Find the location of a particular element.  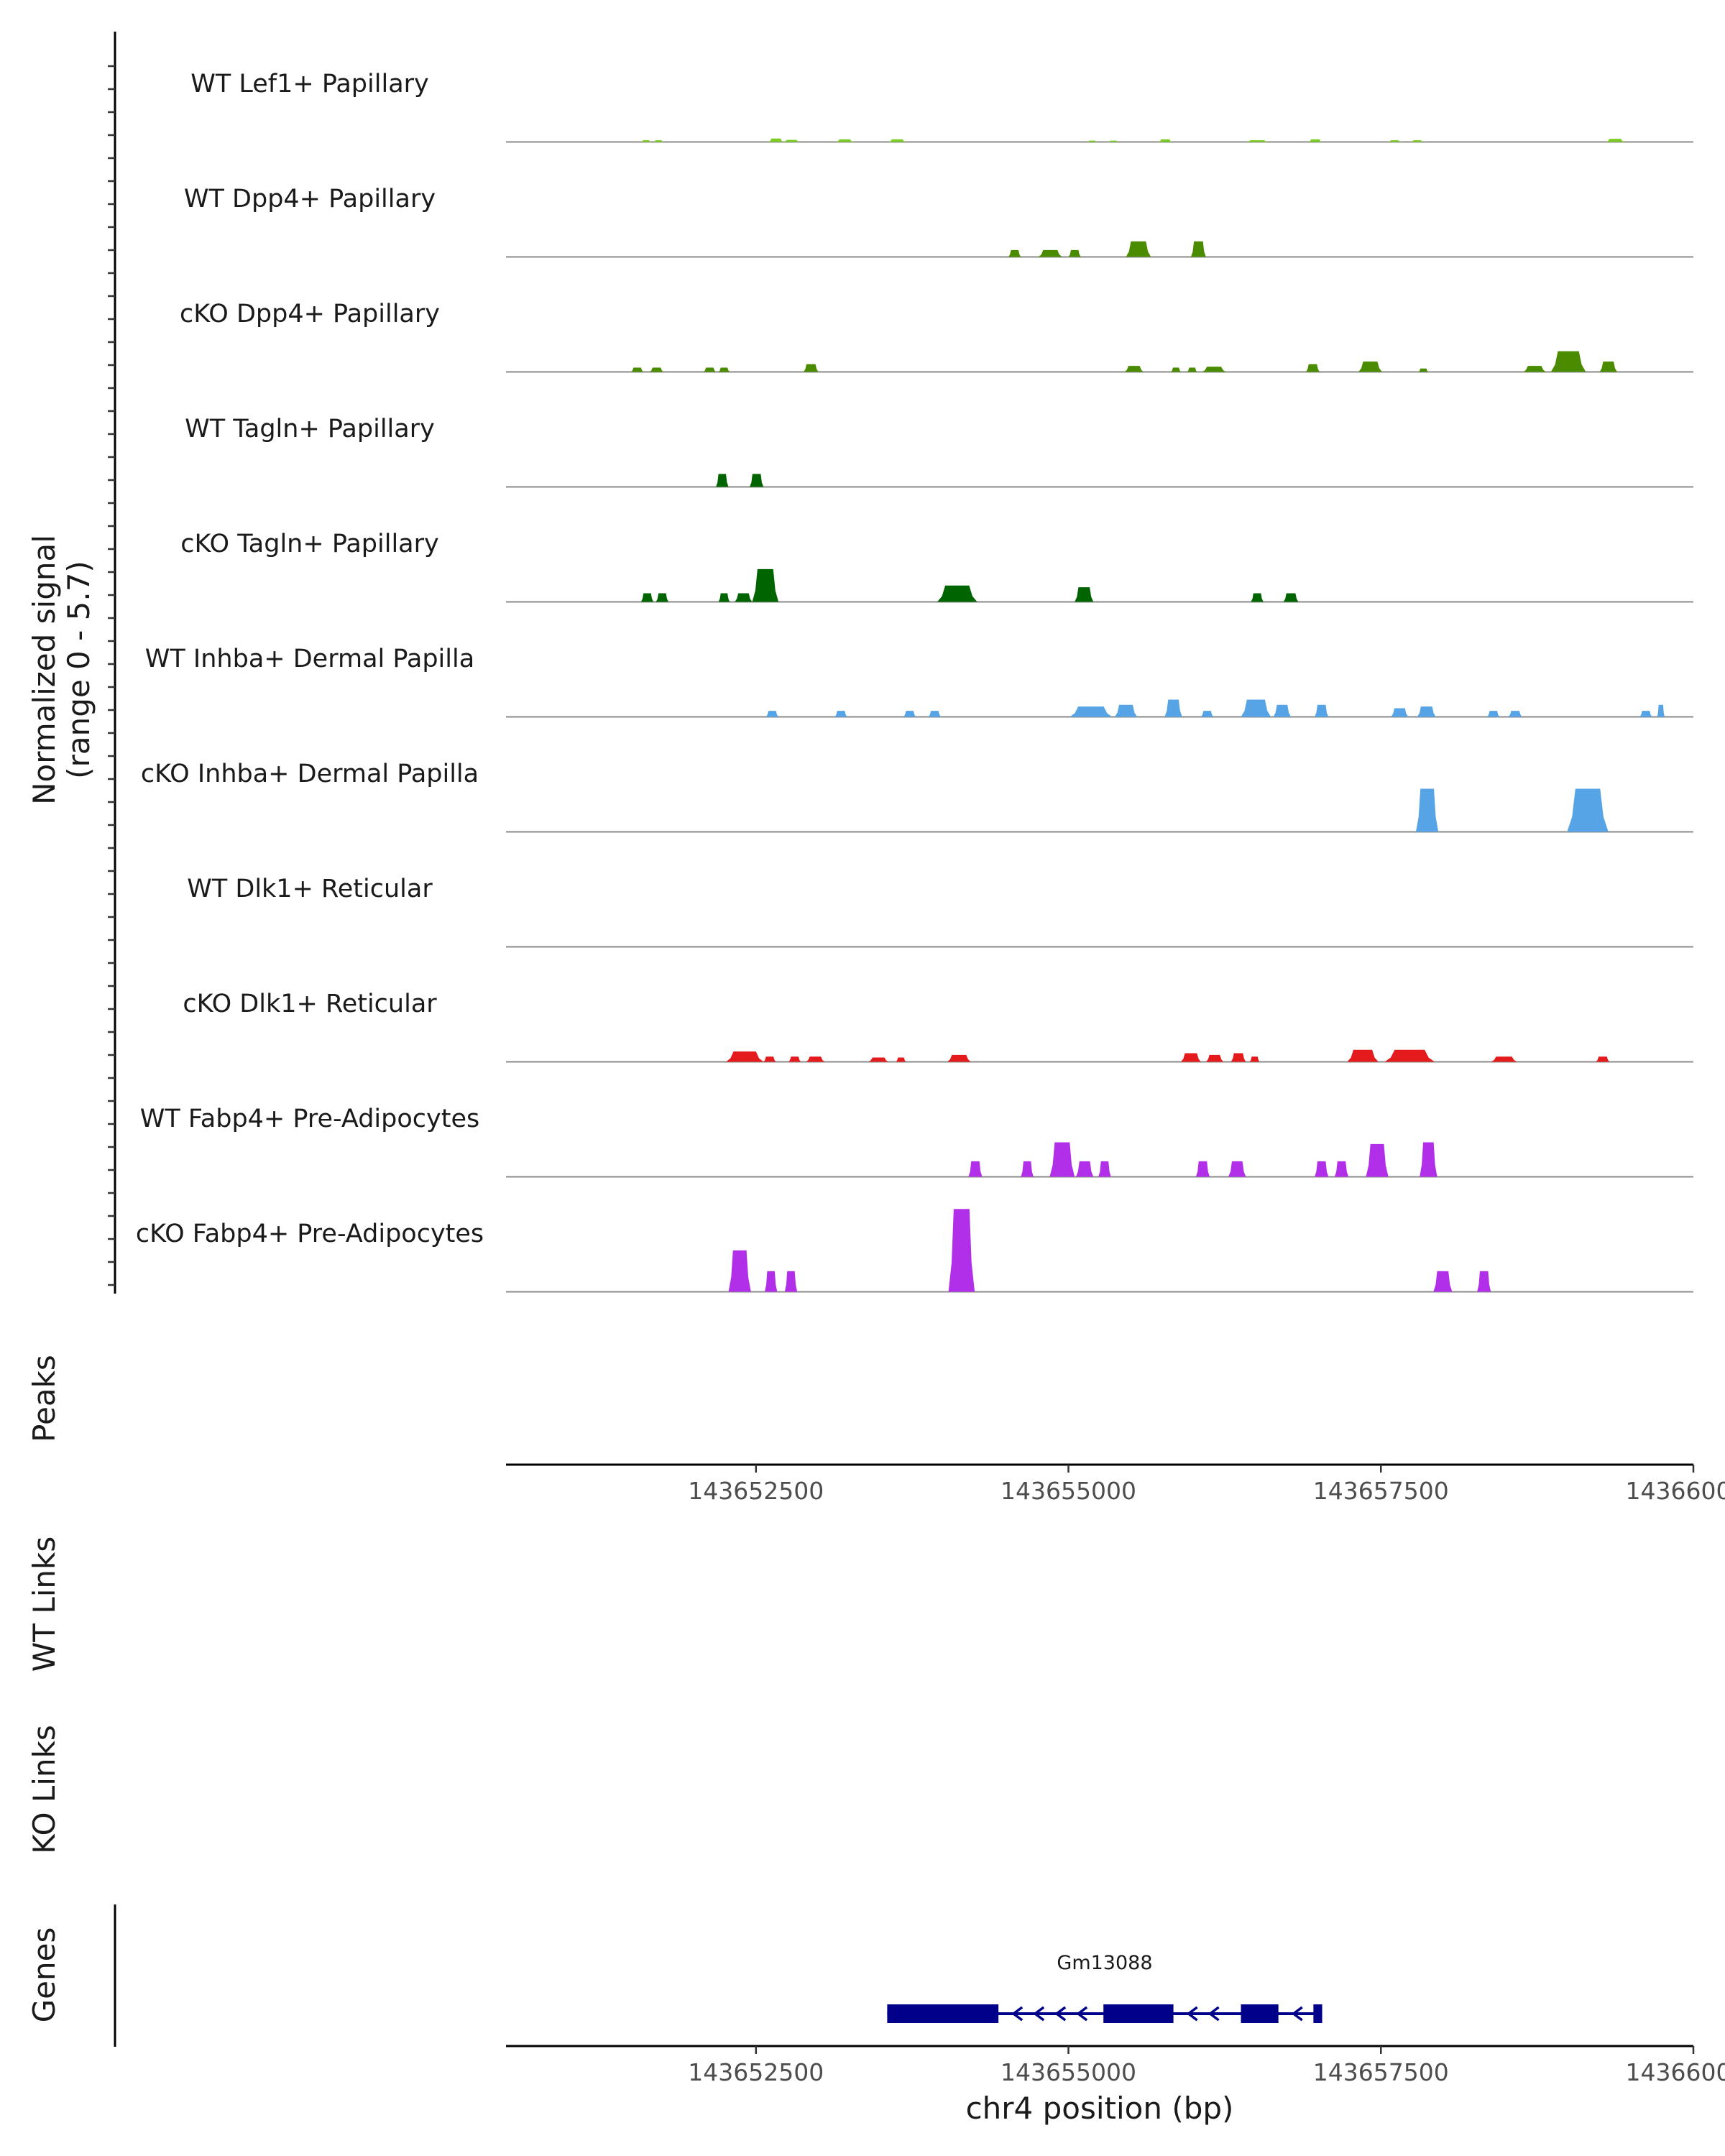

track: cKO Dlk1+ Reticular is located at coordinates (938, 1026).